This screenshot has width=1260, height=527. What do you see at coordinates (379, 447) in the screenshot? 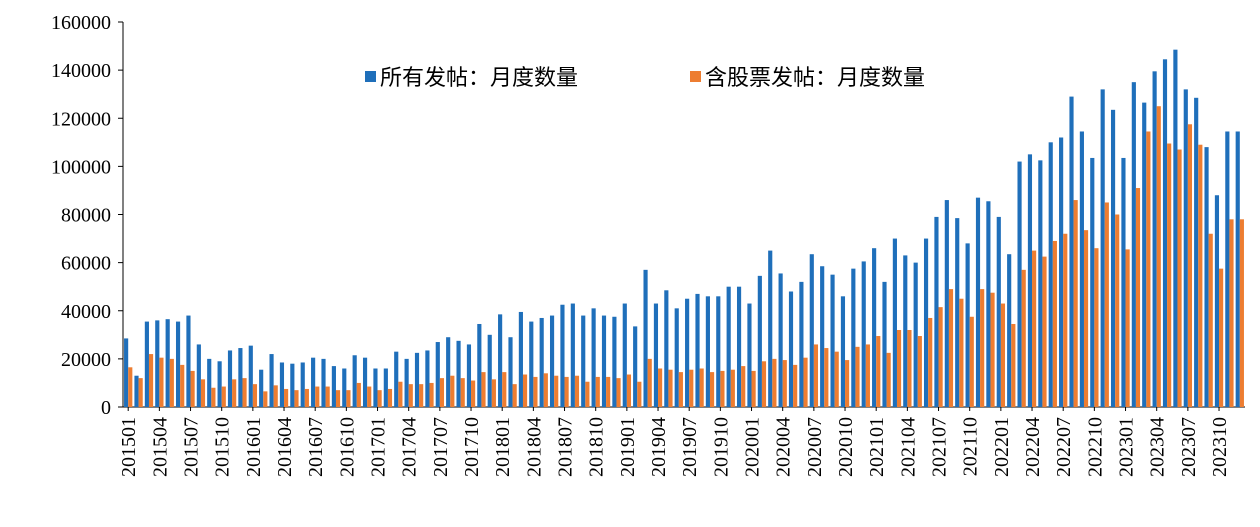
I see `x-tick-label: 201701` at bounding box center [379, 447].